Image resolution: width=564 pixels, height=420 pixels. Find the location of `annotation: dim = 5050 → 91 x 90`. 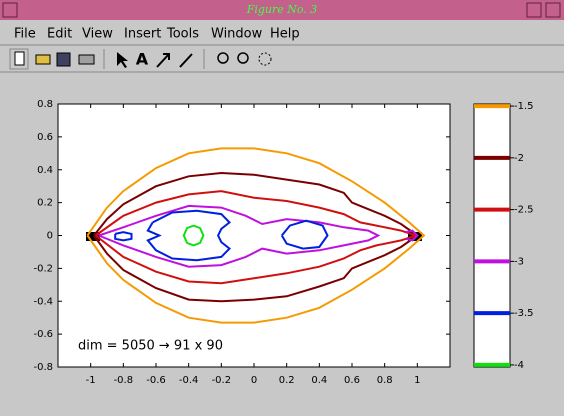

annotation: dim = 5050 → 91 x 90 is located at coordinates (150, 346).